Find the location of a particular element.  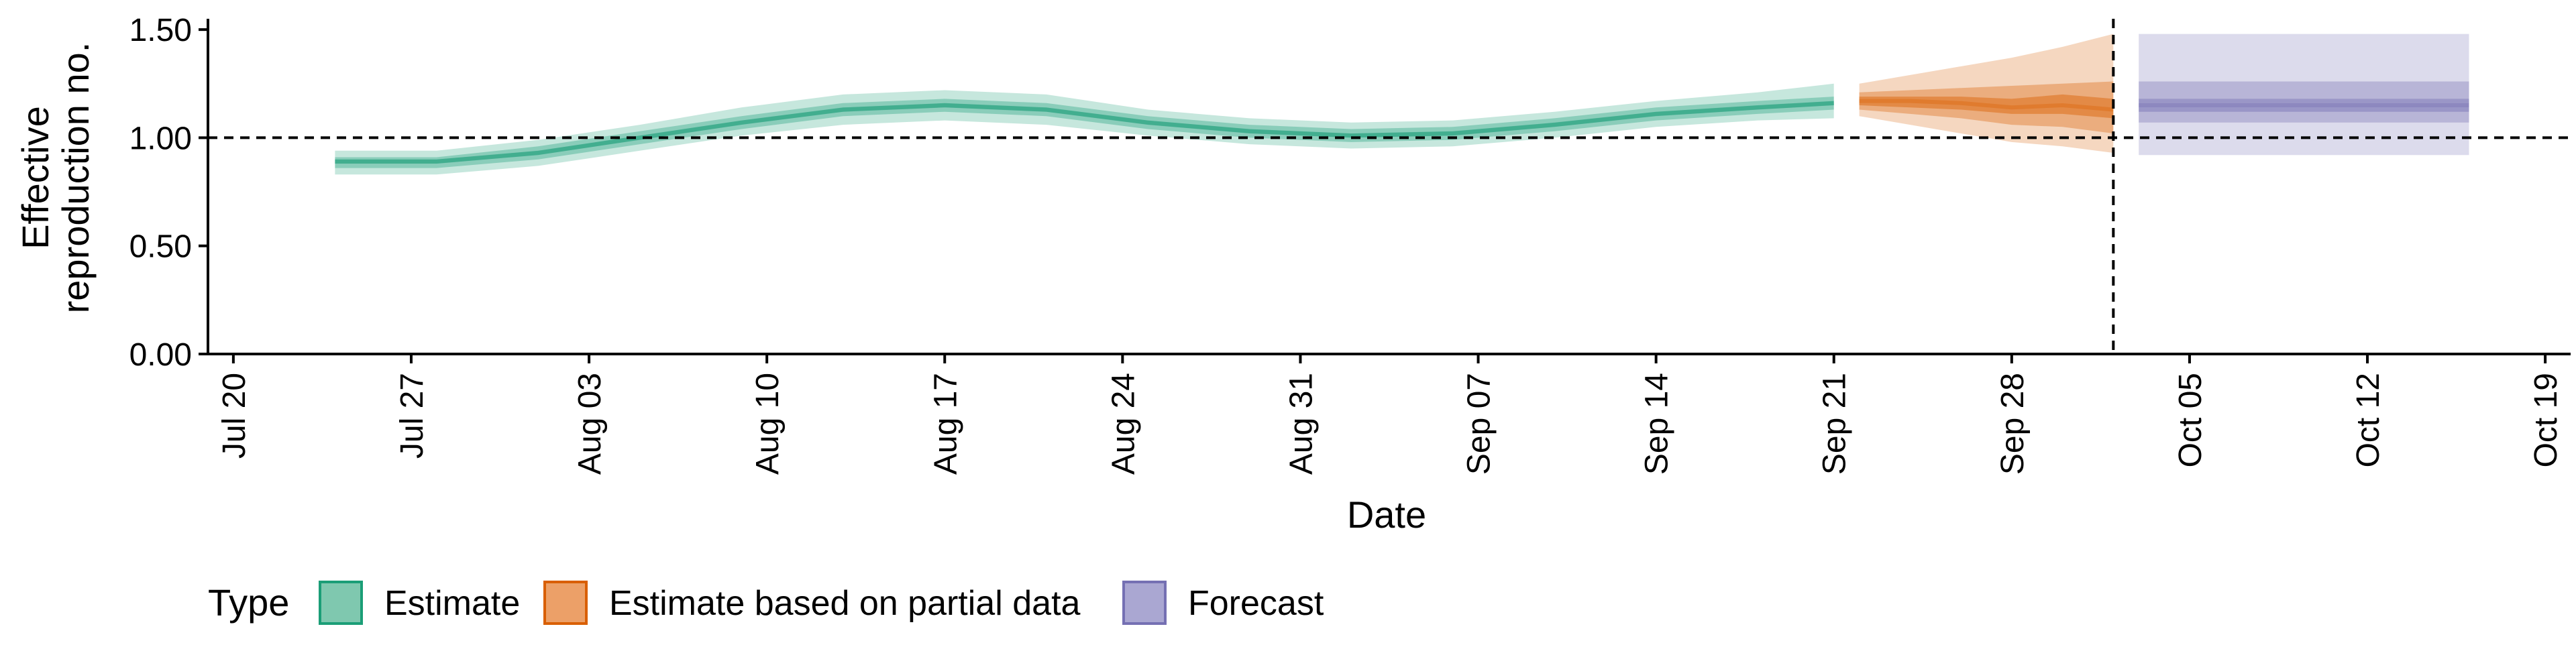

band-90-forecast is located at coordinates (2304, 95).